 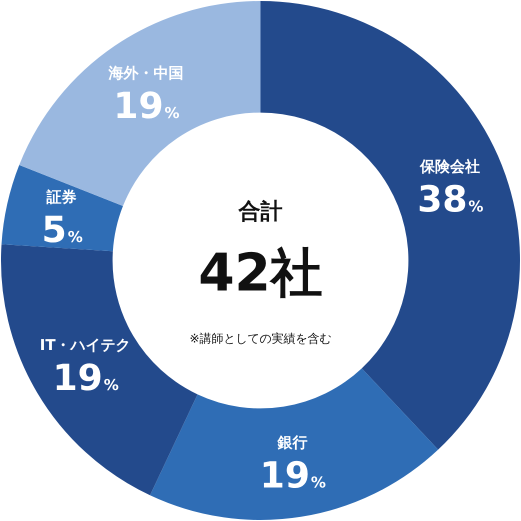 I want to click on slice-label: 保険会社, so click(x=449, y=167).